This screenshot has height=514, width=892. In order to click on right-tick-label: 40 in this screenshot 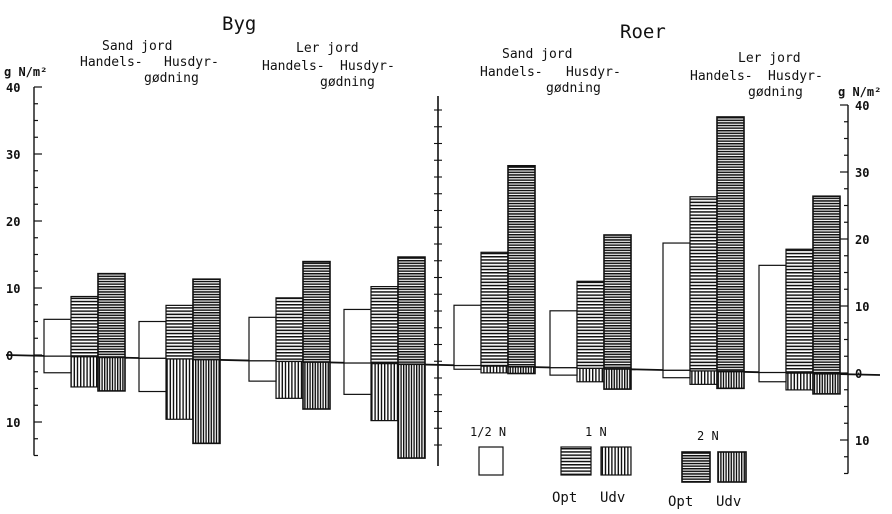, I will do `click(862, 106)`.